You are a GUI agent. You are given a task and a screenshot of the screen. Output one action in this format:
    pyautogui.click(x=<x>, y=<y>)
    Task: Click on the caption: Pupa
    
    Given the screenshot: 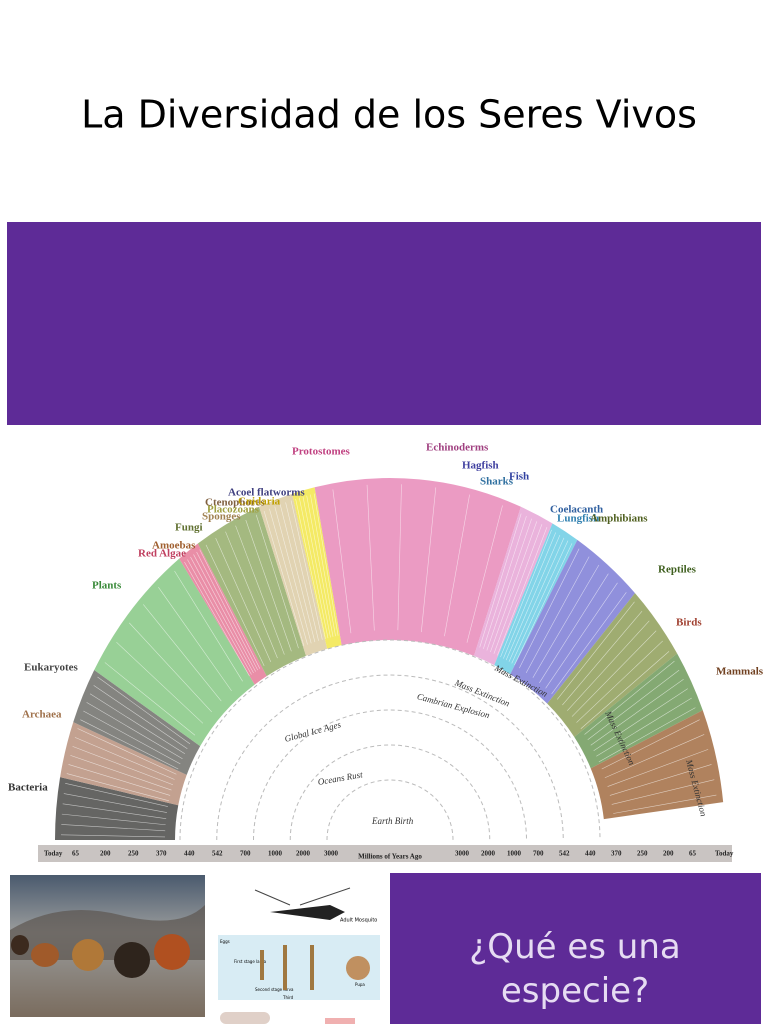 What is the action you would take?
    pyautogui.click(x=360, y=984)
    